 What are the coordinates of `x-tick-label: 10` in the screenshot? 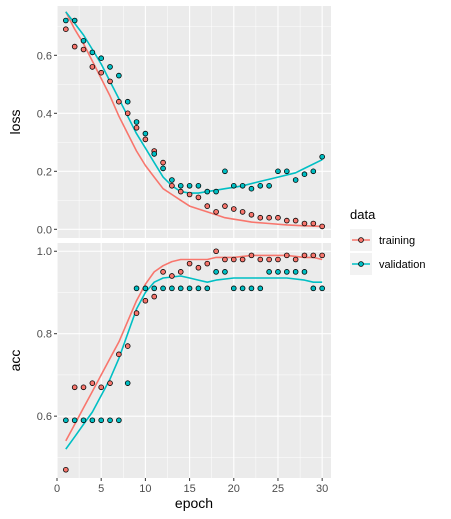 It's located at (145, 489).